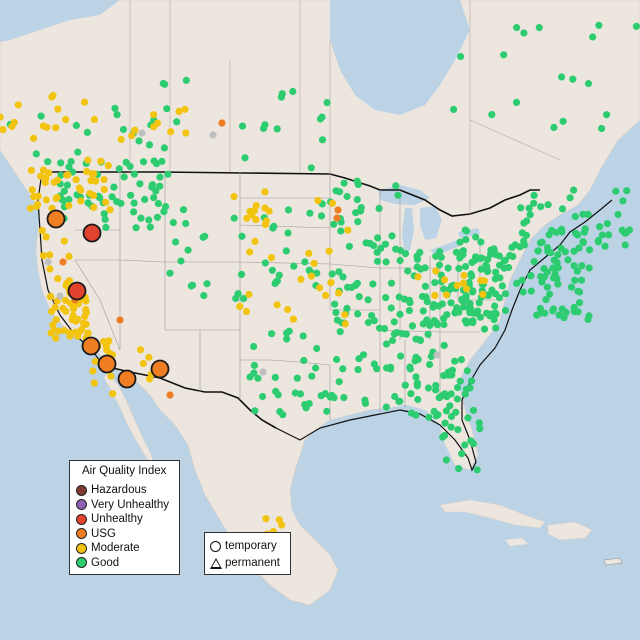 Image resolution: width=640 pixels, height=640 pixels. I want to click on moderate-swatch, so click(81, 548).